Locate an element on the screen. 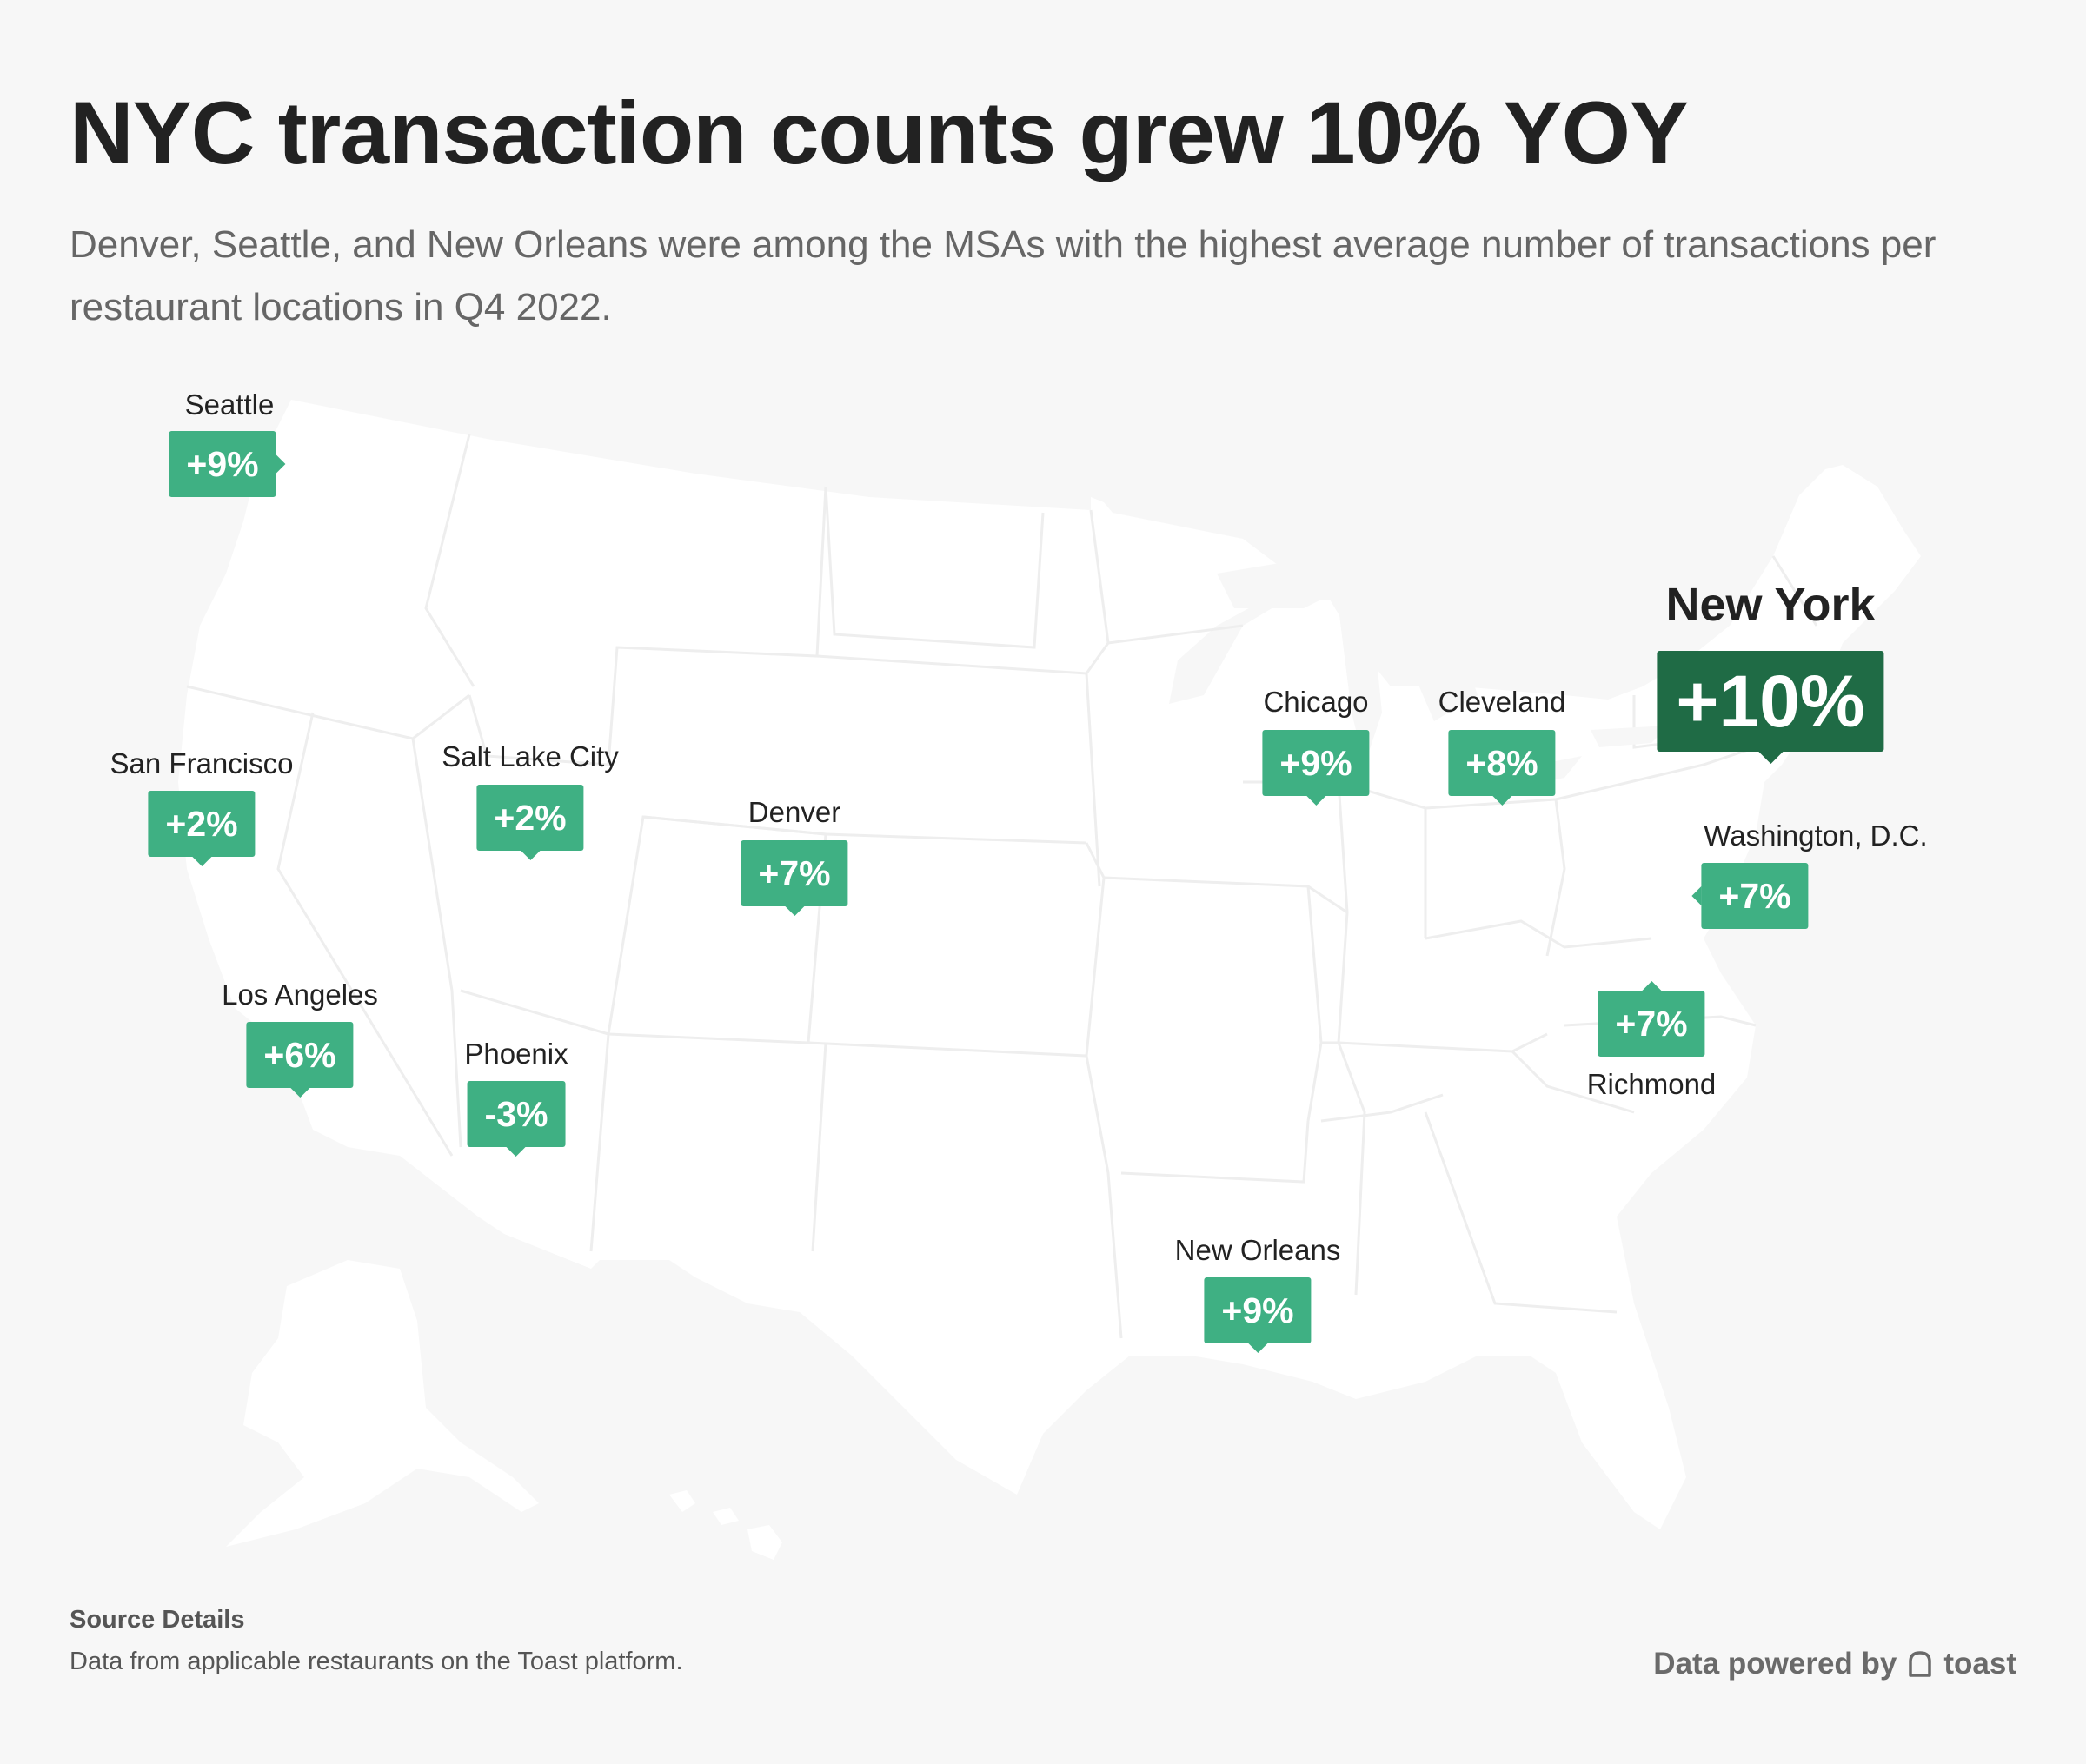  badge-san-francisco: +2% is located at coordinates (202, 828).